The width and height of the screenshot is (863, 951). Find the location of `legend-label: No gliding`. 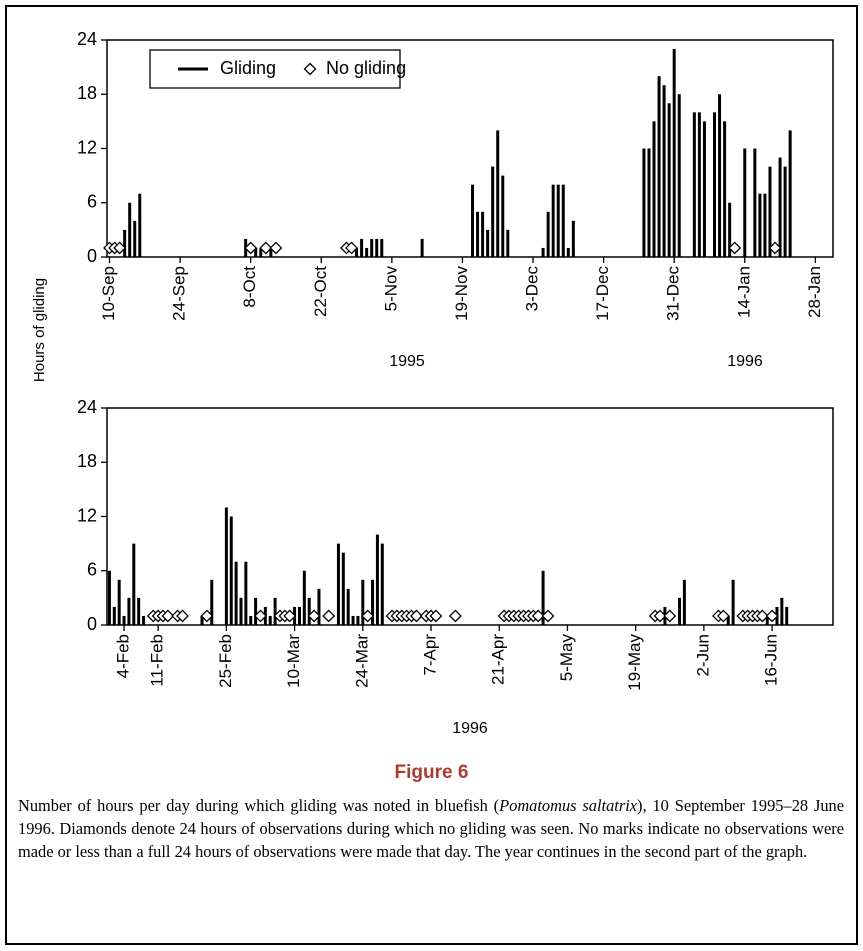

legend-label: No gliding is located at coordinates (366, 68).